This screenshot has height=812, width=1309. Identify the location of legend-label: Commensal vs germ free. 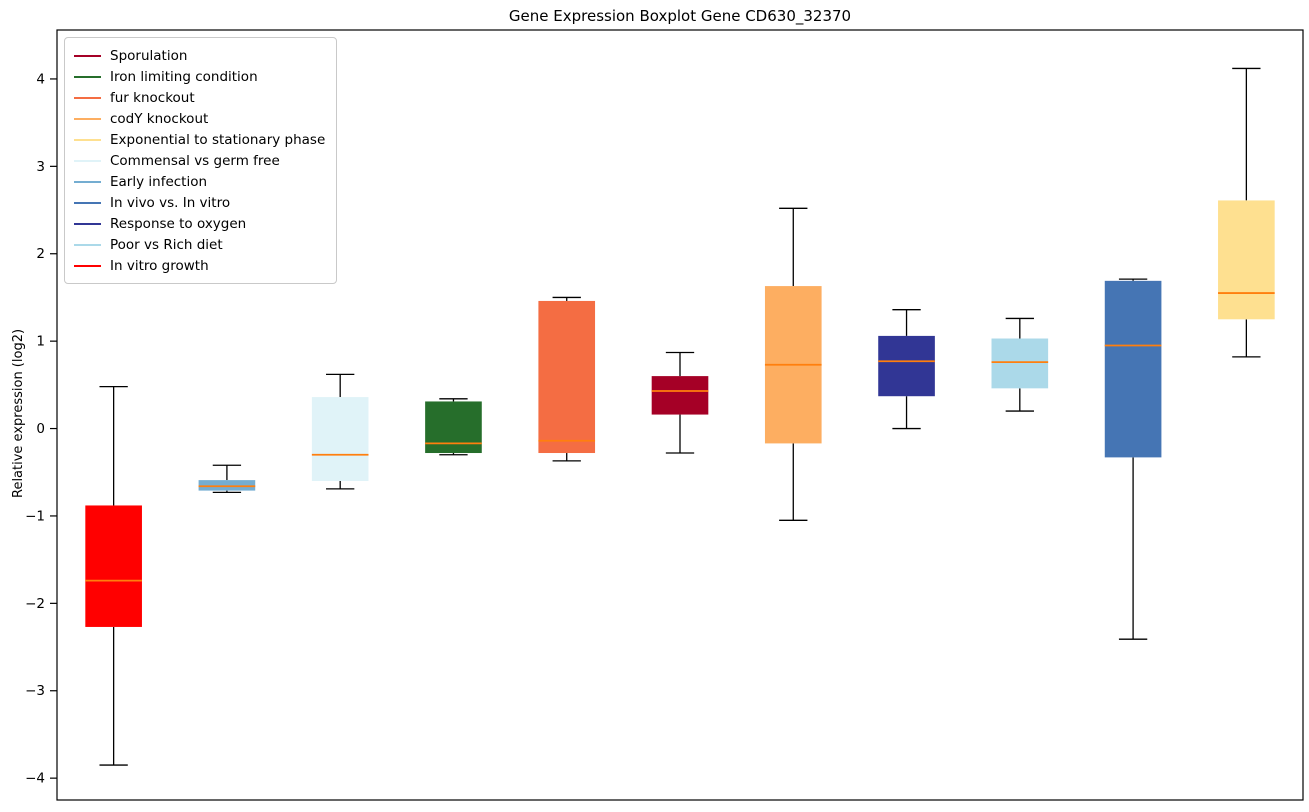
(195, 160).